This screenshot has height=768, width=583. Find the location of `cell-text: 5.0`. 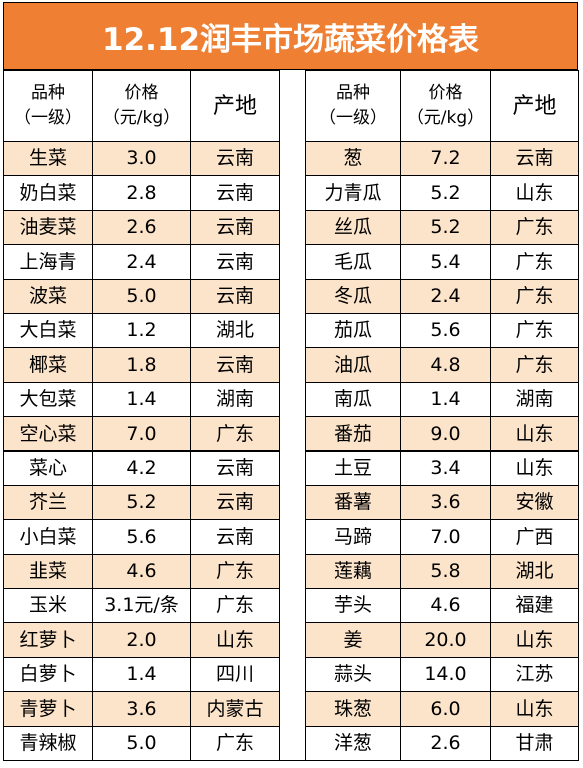

cell-text: 5.0 is located at coordinates (141, 743).